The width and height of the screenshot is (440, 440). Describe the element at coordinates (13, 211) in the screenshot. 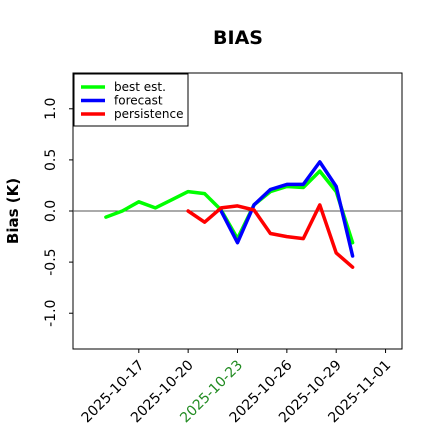

I see `y-axis-label: Bias (K)` at that location.